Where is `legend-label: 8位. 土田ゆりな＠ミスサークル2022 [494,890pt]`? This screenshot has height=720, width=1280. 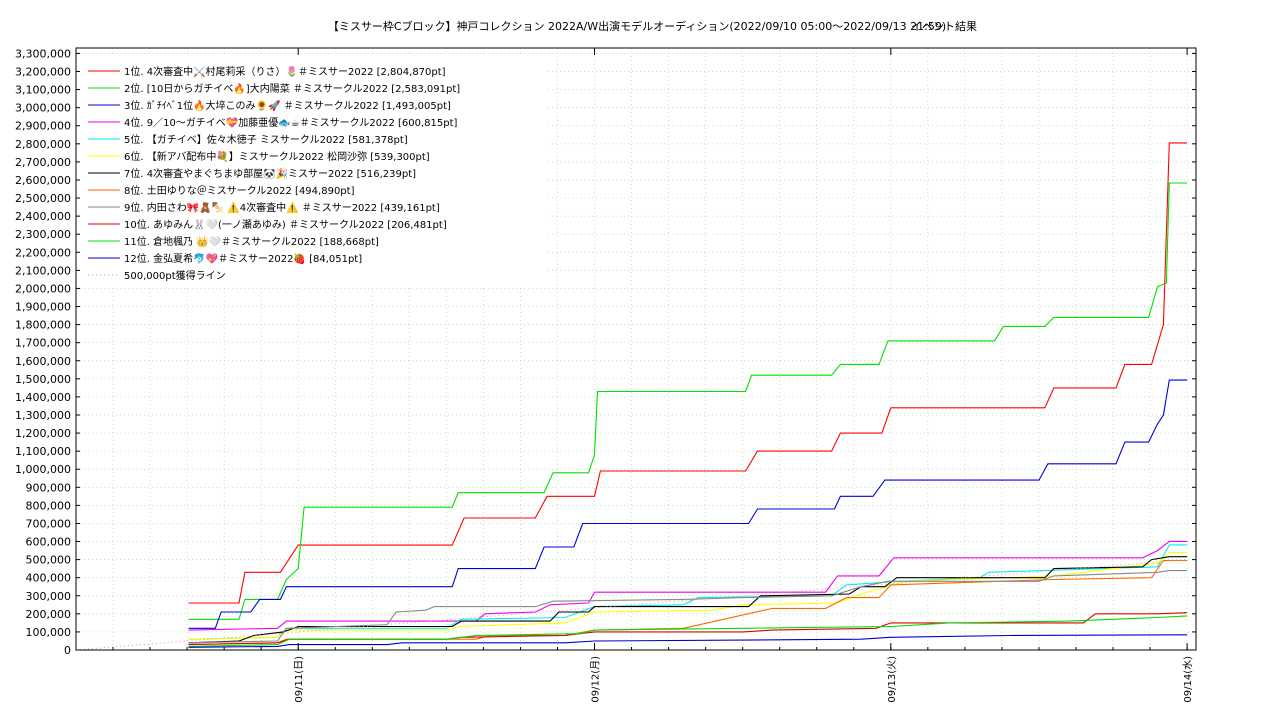
legend-label: 8位. 土田ゆりな＠ミスサークル2022 [494,890pt] is located at coordinates (239, 190).